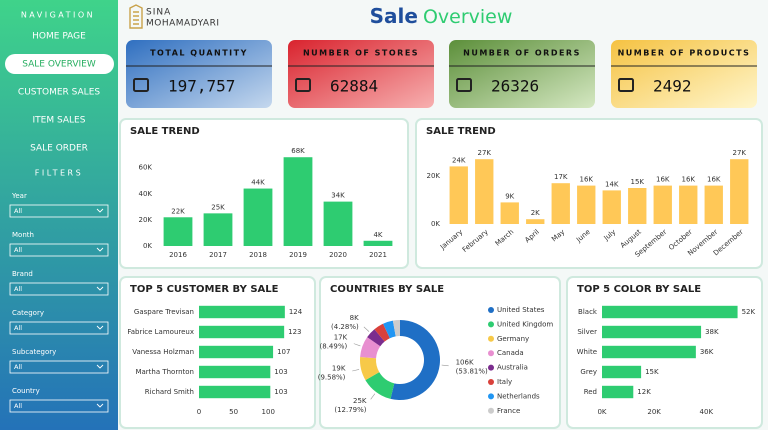 The width and height of the screenshot is (768, 430). What do you see at coordinates (350, 410) in the screenshot?
I see `slice-share-label: (12.79%)` at bounding box center [350, 410].